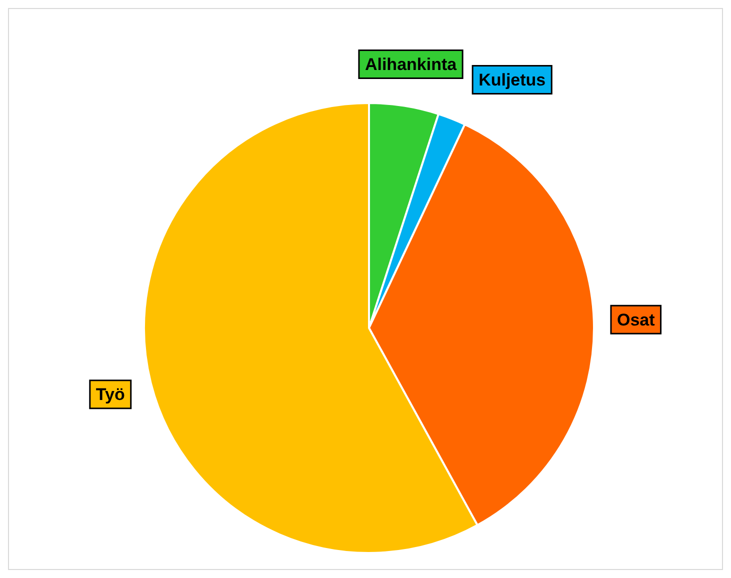 Image resolution: width=731 pixels, height=578 pixels. What do you see at coordinates (110, 394) in the screenshot?
I see `slice-label: Työ` at bounding box center [110, 394].